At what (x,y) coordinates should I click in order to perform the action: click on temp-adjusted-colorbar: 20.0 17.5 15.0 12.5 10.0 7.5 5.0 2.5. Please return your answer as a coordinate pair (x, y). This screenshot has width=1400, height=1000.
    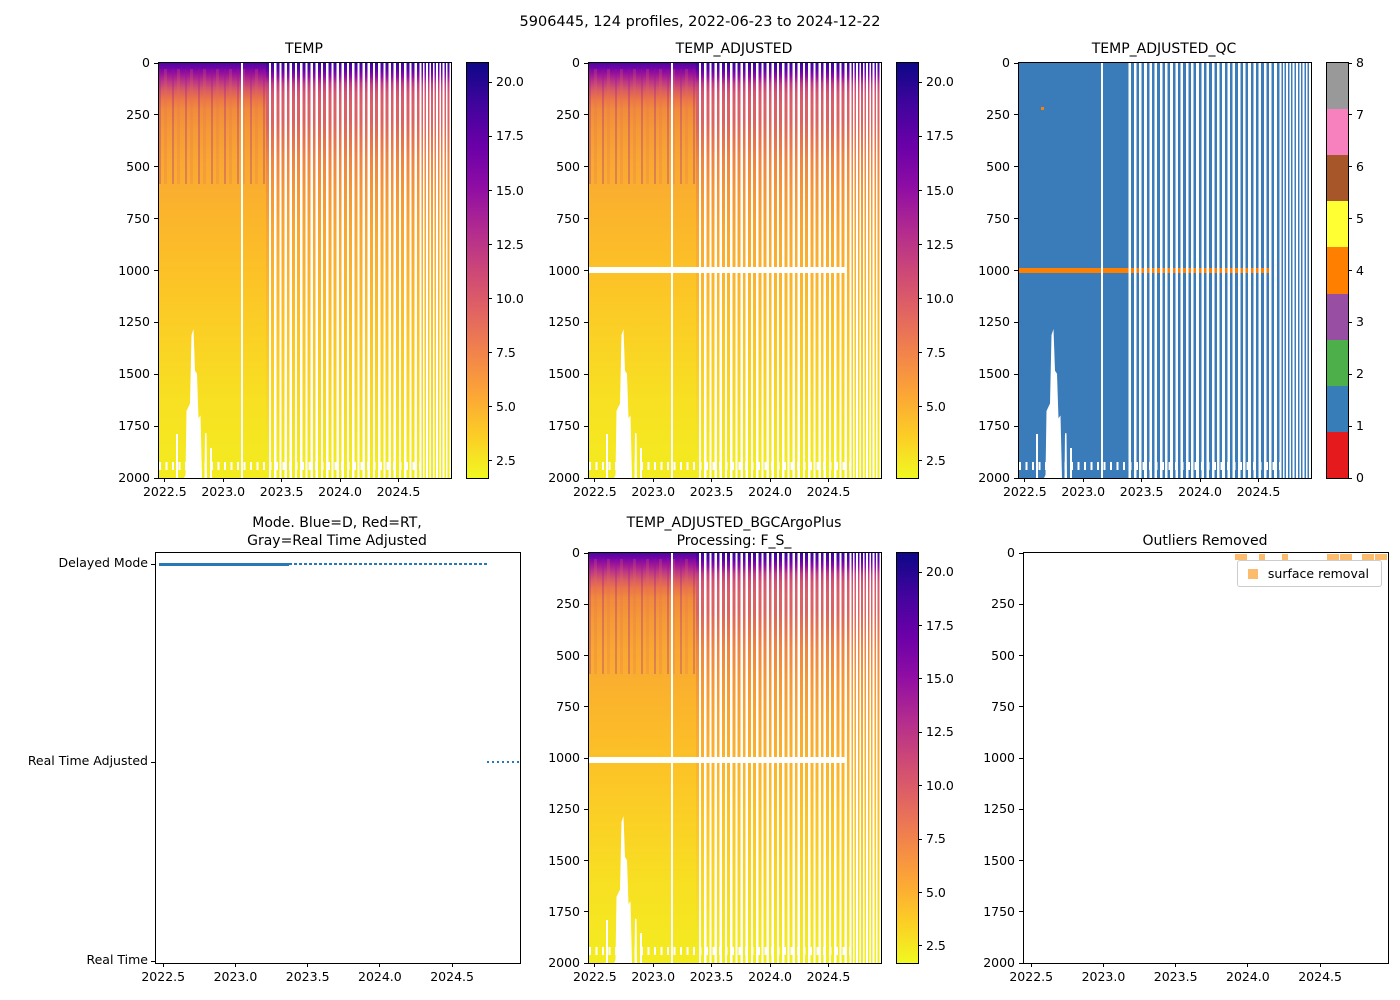
    Looking at the image, I should click on (925, 270).